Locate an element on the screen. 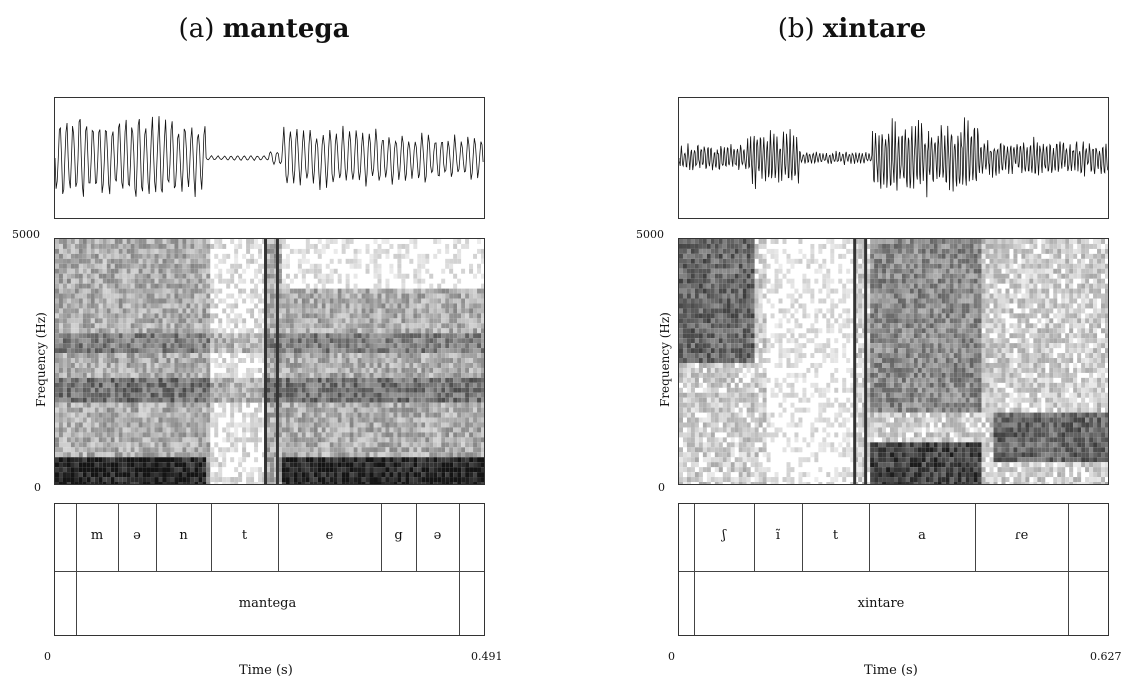 This screenshot has width=1136, height=682. time-end-tick: 0.627 is located at coordinates (1106, 656).